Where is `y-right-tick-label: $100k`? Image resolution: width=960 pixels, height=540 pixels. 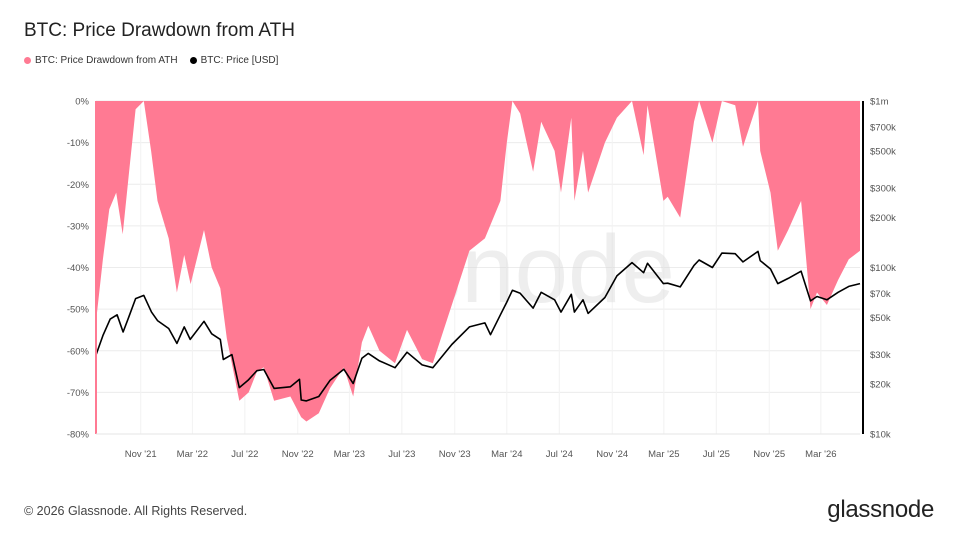
y-right-tick-label: $100k is located at coordinates (883, 268).